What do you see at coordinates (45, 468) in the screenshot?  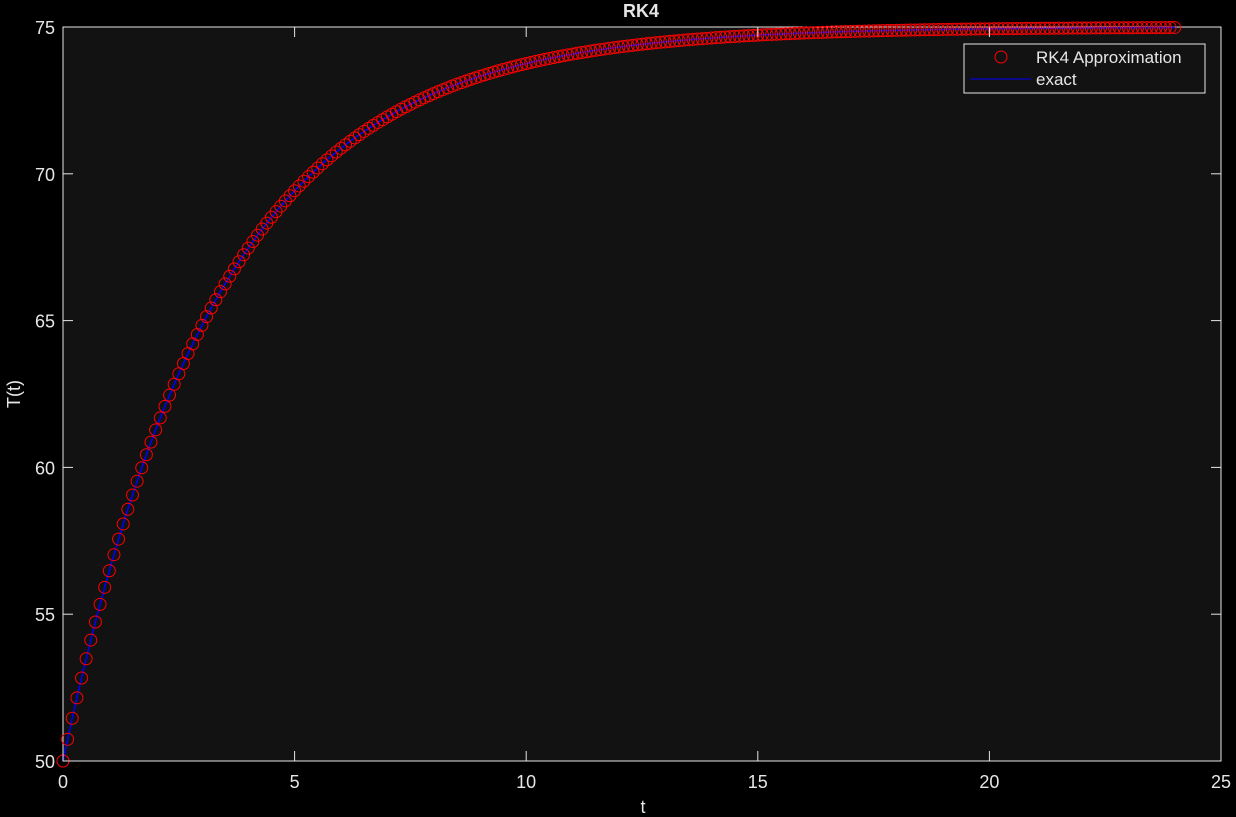 I see `y-tick-label: 60` at bounding box center [45, 468].